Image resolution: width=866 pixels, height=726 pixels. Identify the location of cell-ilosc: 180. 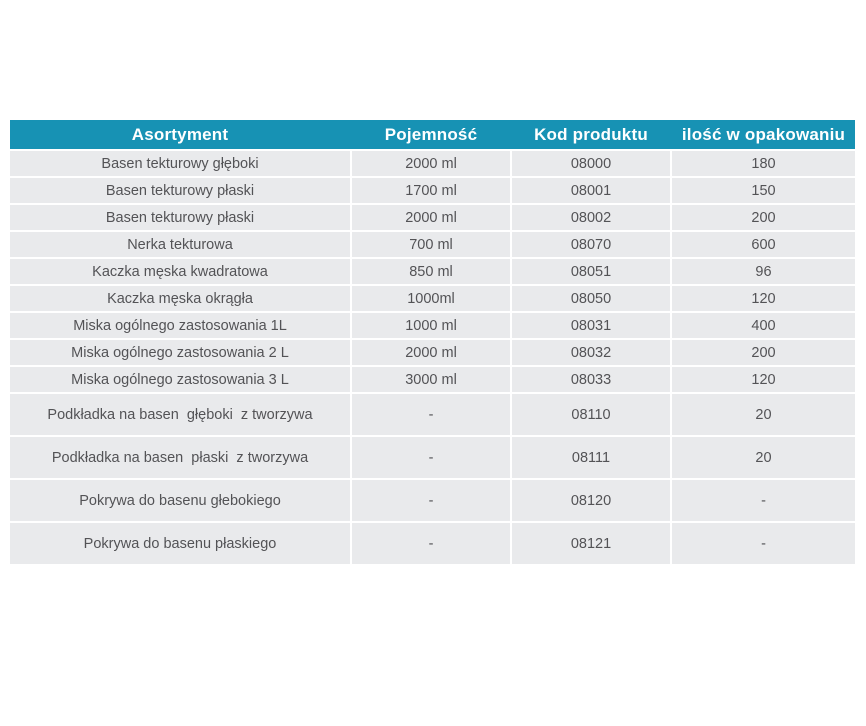
(763, 163).